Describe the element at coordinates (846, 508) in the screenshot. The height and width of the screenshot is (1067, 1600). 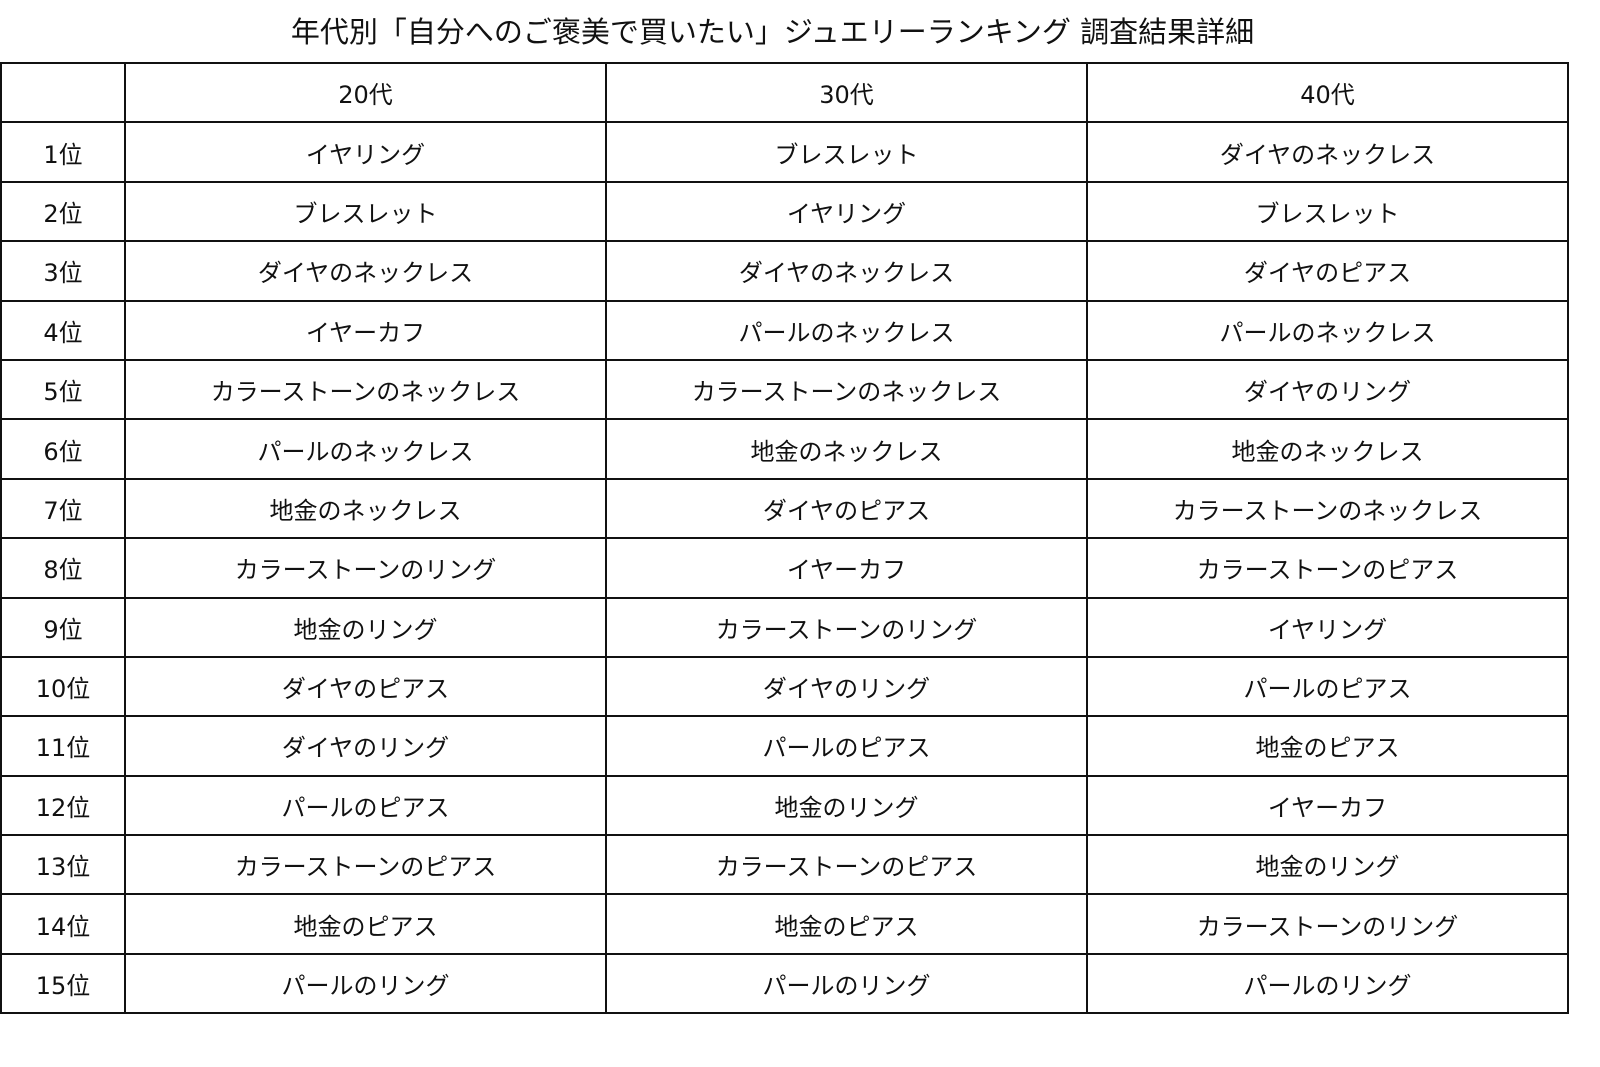
I see `item-cell-30s: ダイヤのピアス` at that location.